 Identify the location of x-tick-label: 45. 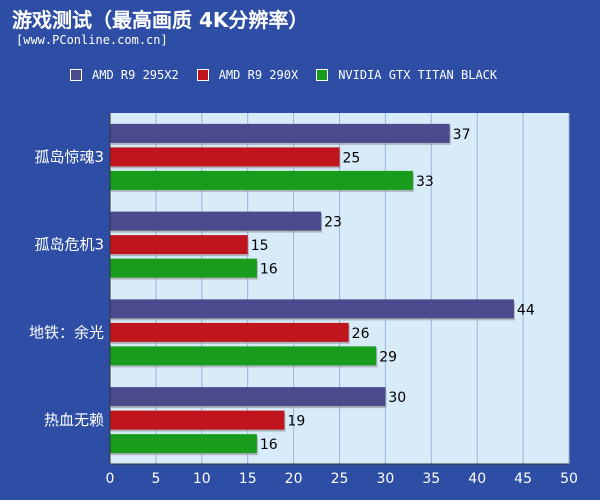
(523, 479).